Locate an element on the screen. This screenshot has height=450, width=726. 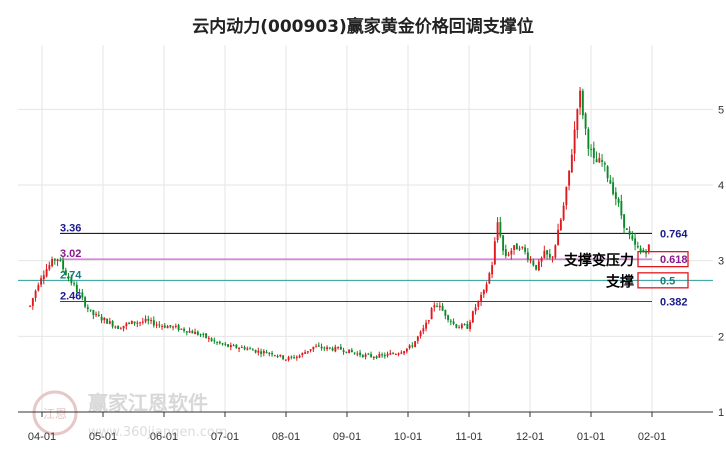
watermark: 江恩 赢家江恩软件 www.360jiangen.com is located at coordinates (129, 415).